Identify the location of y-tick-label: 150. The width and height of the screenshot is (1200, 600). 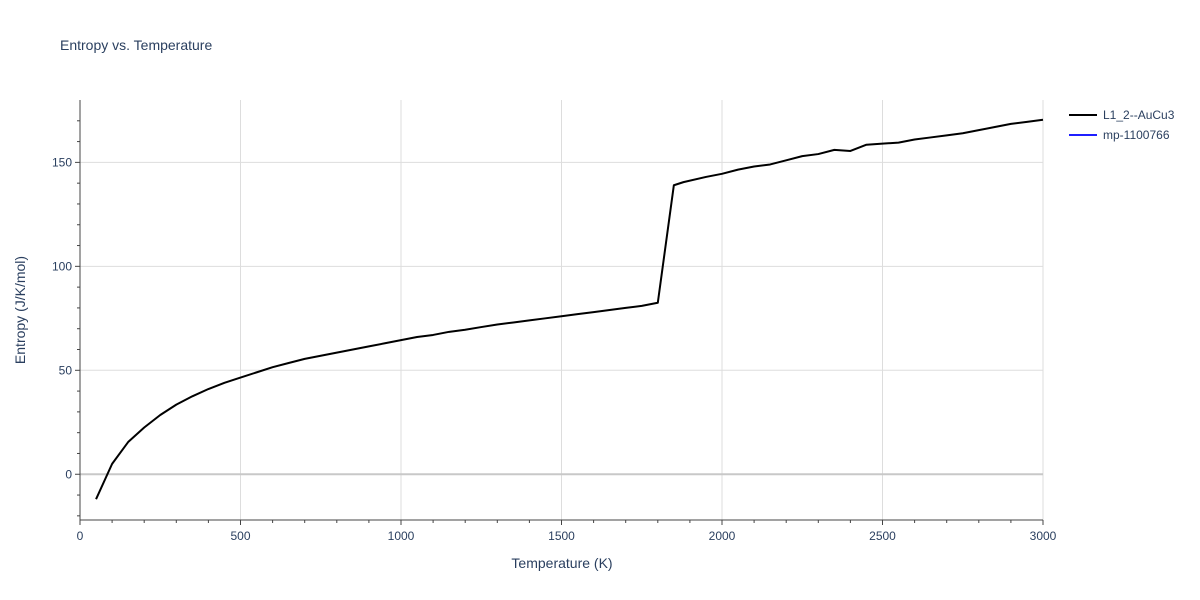
(62, 162).